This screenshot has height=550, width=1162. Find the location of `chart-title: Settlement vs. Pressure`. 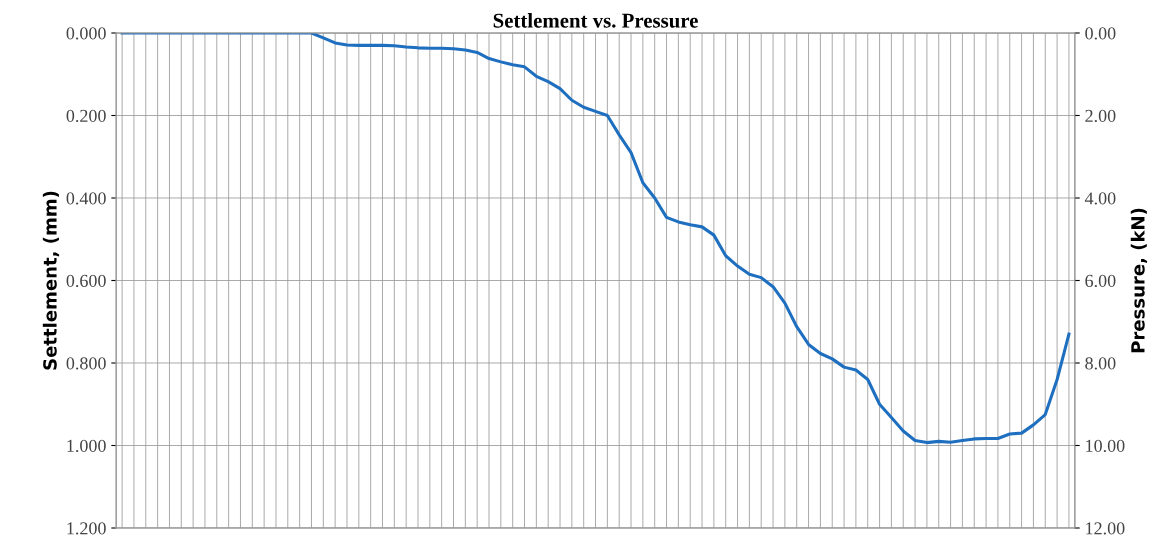

chart-title: Settlement vs. Pressure is located at coordinates (595, 20).